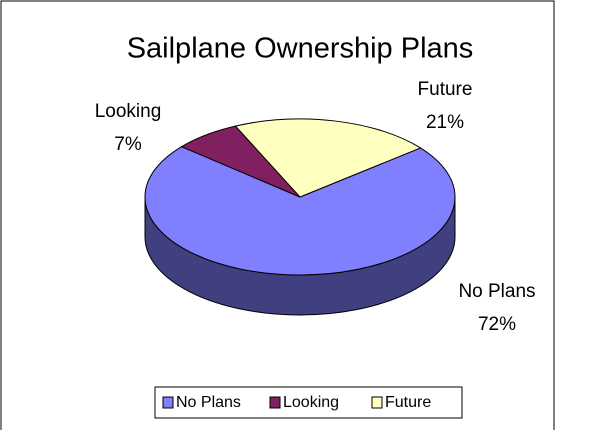 This screenshot has height=430, width=590. Describe the element at coordinates (496, 291) in the screenshot. I see `slice-label: No Plans` at that location.